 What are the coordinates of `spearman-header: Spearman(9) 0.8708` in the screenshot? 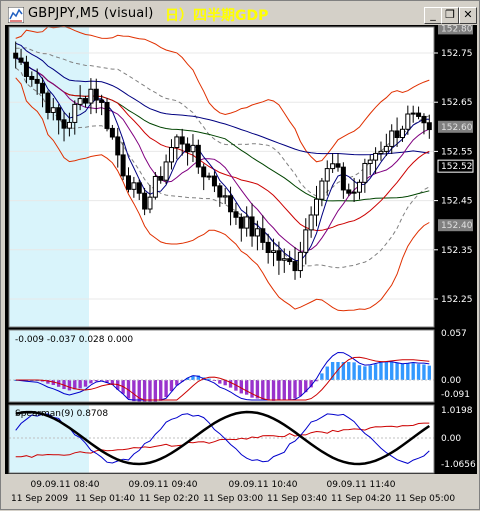 It's located at (61, 414).